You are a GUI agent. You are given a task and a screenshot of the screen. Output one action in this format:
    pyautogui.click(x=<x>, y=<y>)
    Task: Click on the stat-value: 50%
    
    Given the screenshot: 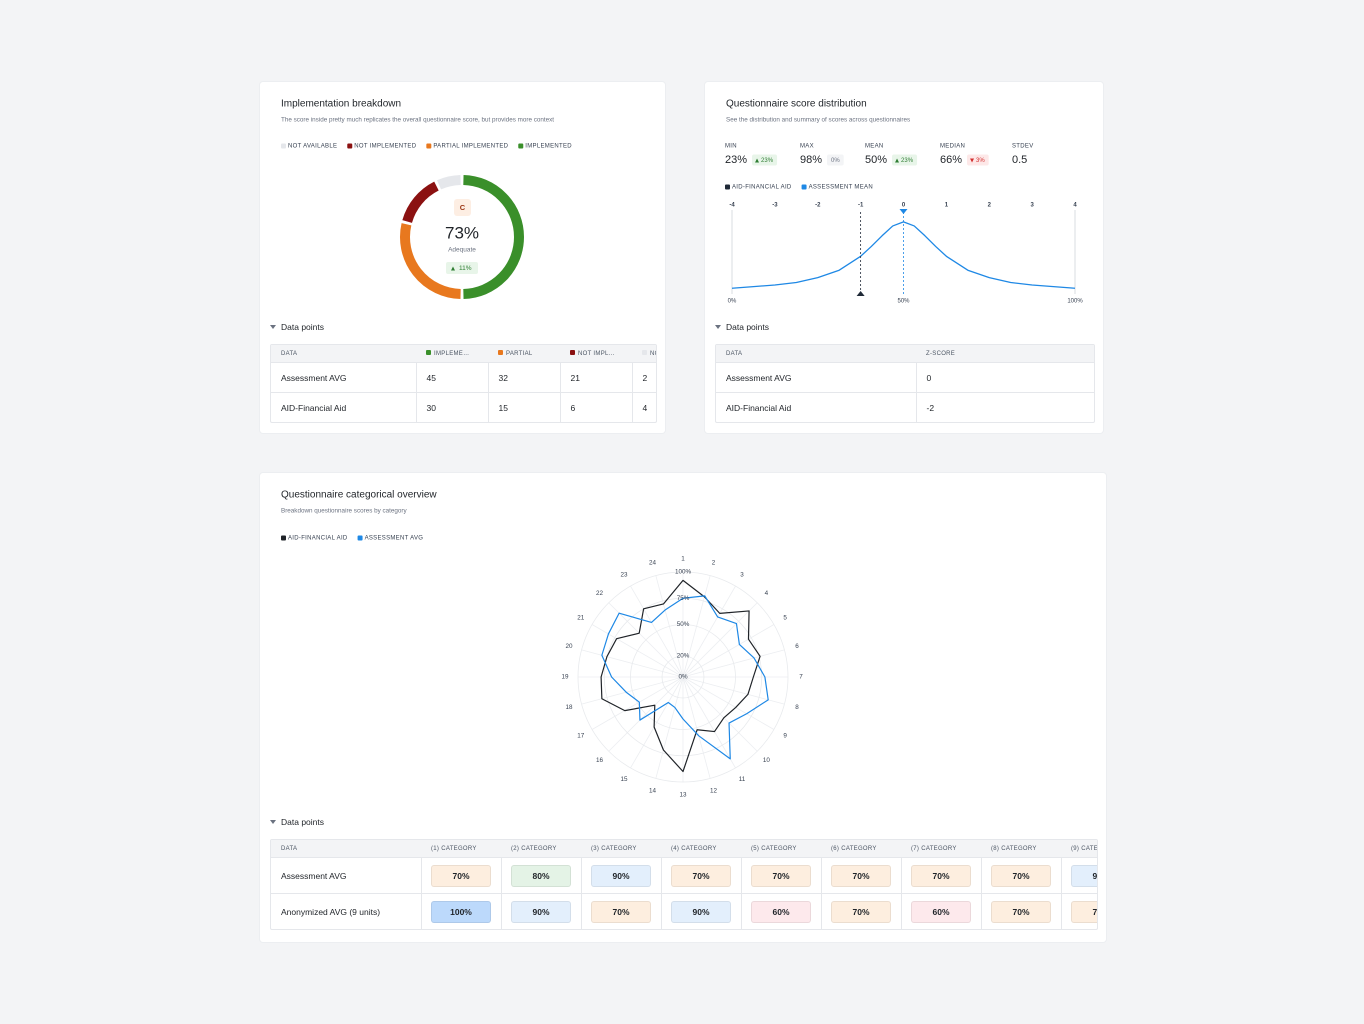 What is the action you would take?
    pyautogui.click(x=876, y=160)
    